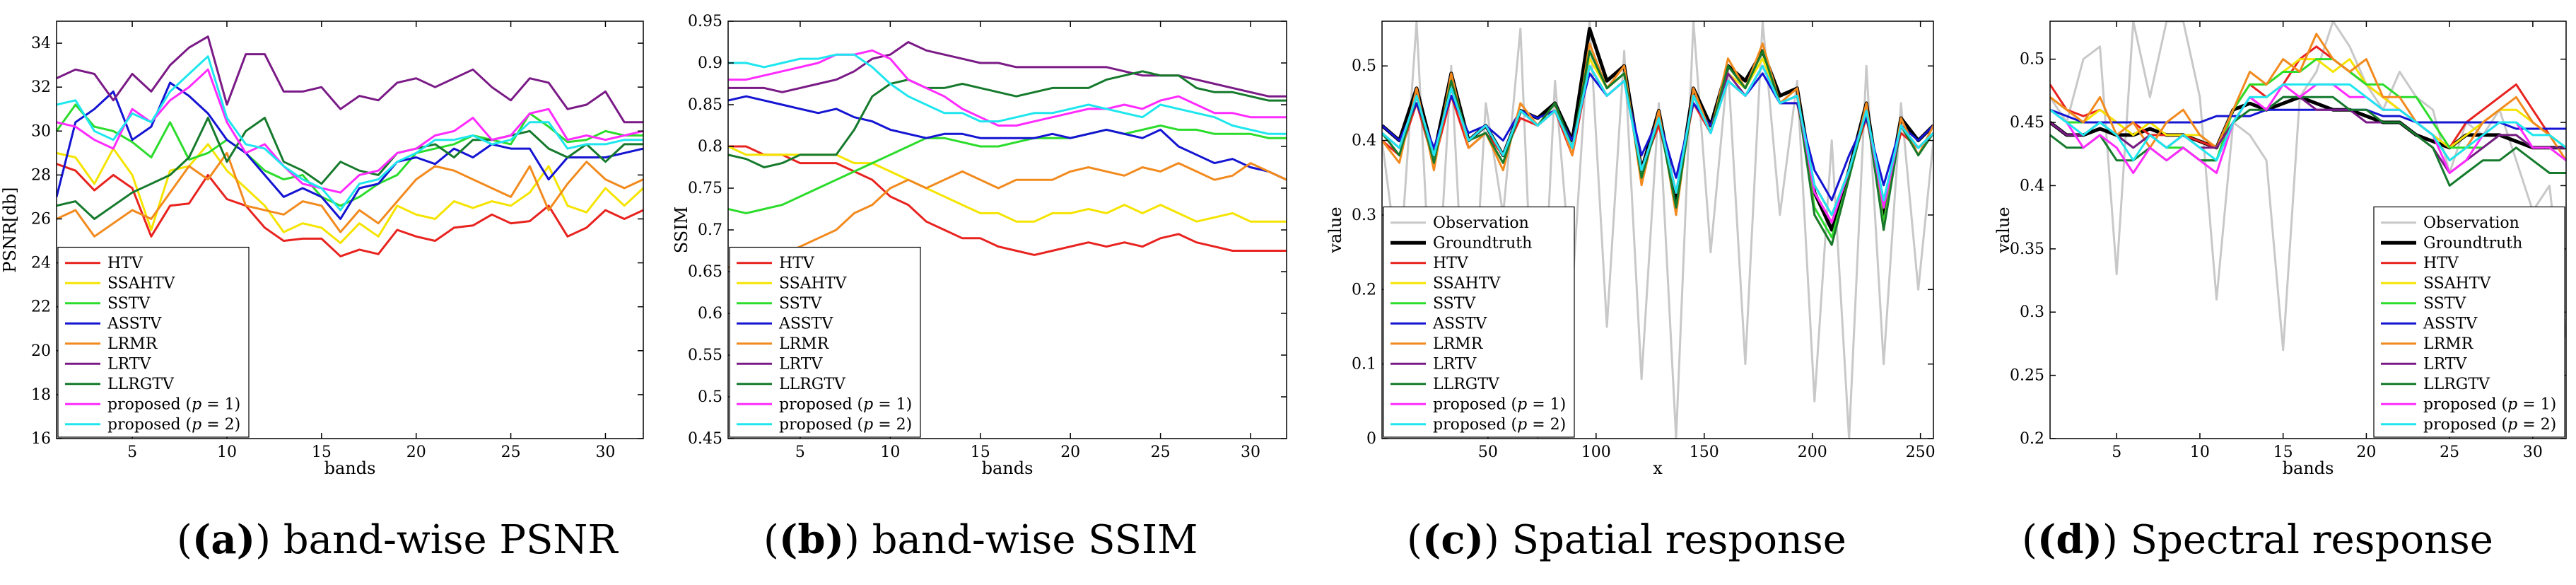 Image resolution: width=2576 pixels, height=585 pixels. What do you see at coordinates (41, 263) in the screenshot?
I see `y-tick-label: 24` at bounding box center [41, 263].